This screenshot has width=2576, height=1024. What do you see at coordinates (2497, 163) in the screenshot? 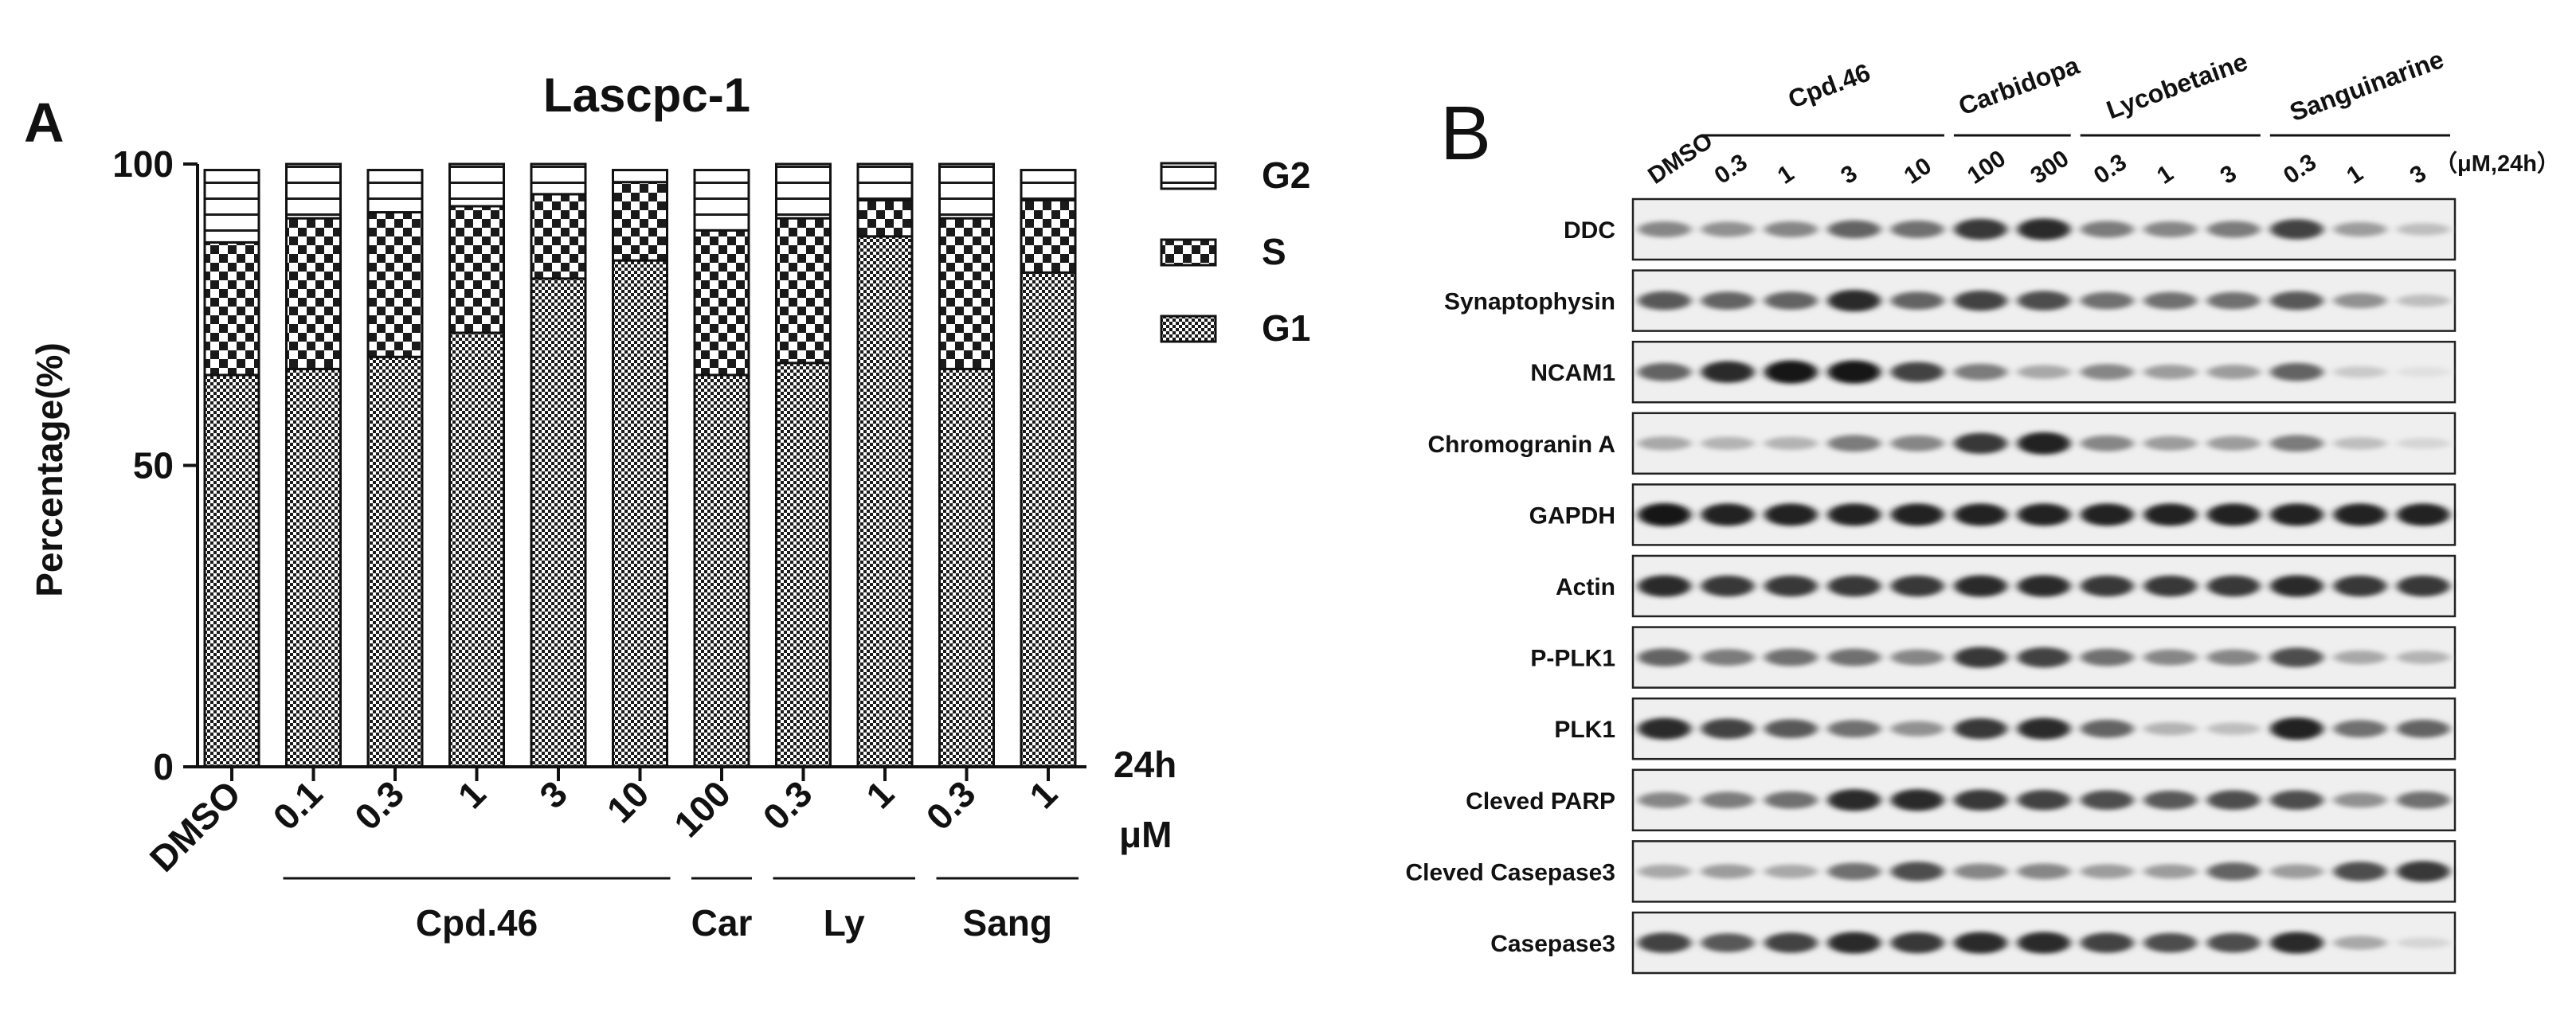
I see `blot-unit-label: （μM,24h）` at bounding box center [2497, 163].